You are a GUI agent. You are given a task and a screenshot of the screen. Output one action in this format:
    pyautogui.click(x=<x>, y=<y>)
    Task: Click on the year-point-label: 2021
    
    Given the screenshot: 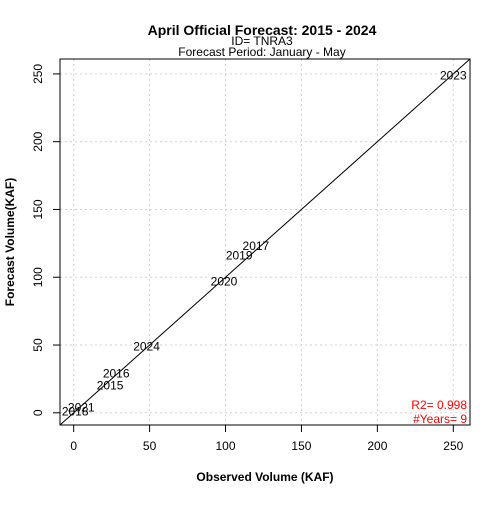 What is the action you would take?
    pyautogui.click(x=81, y=407)
    